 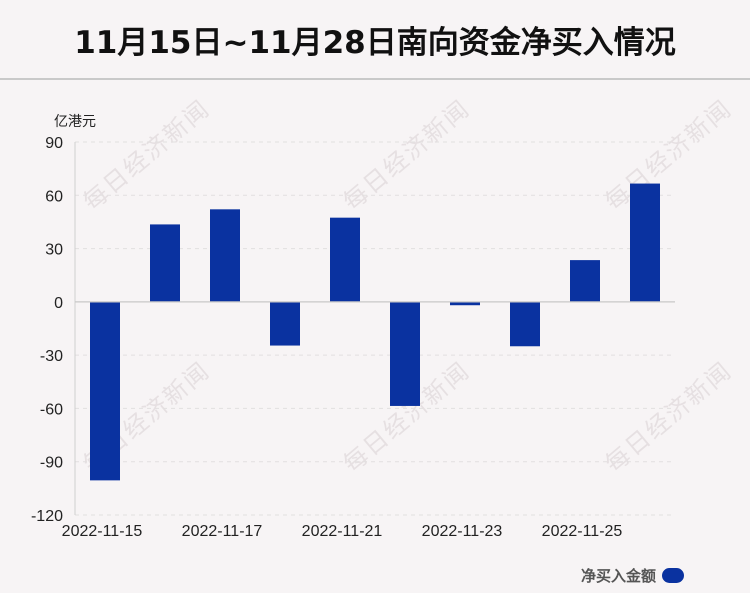 I want to click on y-tick-label: 60, so click(x=54, y=196).